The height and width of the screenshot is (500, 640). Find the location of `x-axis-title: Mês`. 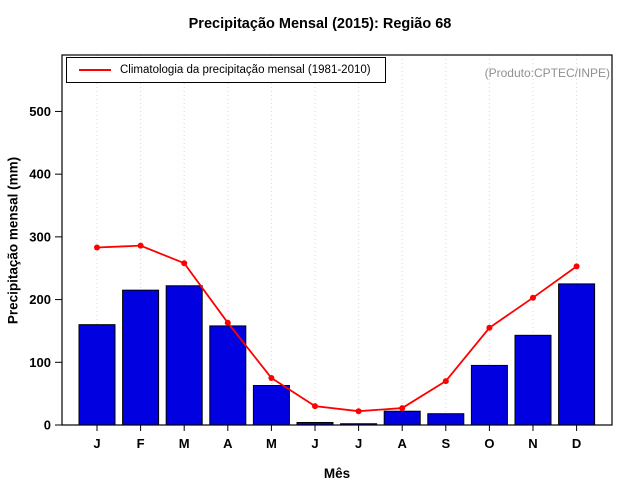

x-axis-title: Mês is located at coordinates (337, 473).